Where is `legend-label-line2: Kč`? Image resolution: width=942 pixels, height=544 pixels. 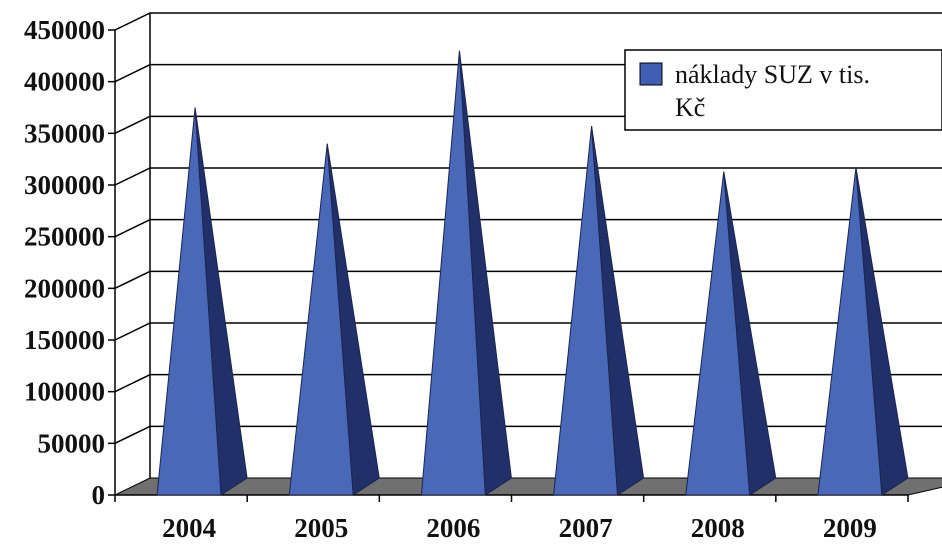
legend-label-line2: Kč is located at coordinates (690, 107).